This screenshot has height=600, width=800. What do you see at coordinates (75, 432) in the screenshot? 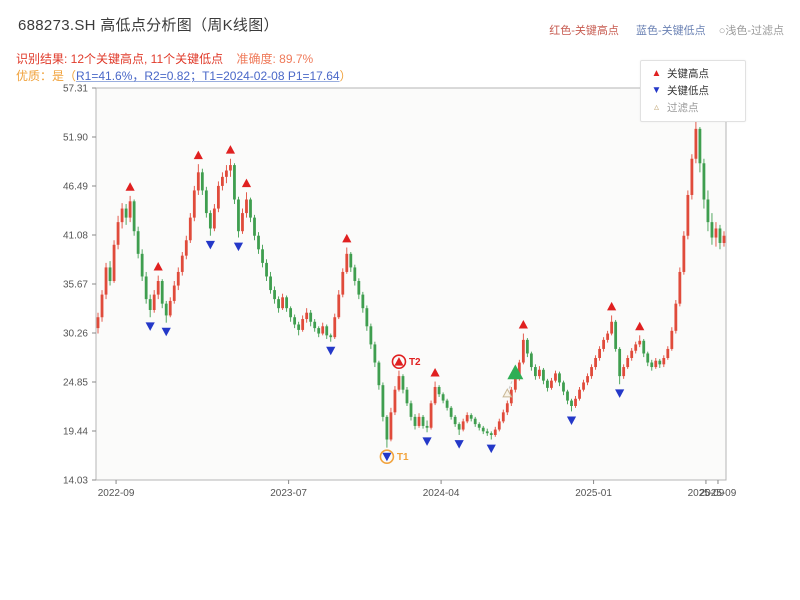
I see `svg-text: 19.44` at bounding box center [75, 432].